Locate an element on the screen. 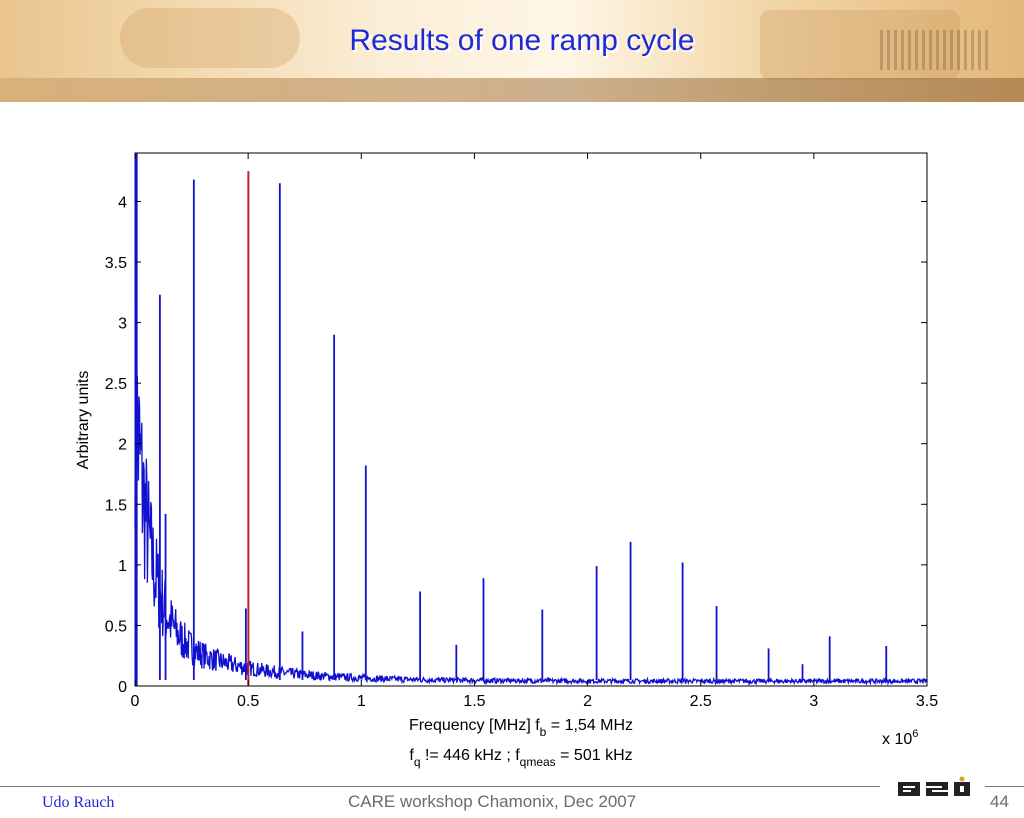 This screenshot has width=1024, height=818. x-tick-label: 2.5 is located at coordinates (701, 701).